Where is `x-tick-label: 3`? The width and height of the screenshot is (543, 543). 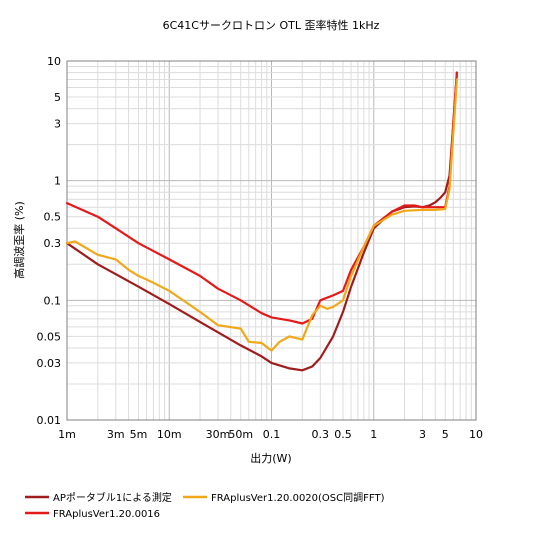 x-tick-label: 3 is located at coordinates (422, 434).